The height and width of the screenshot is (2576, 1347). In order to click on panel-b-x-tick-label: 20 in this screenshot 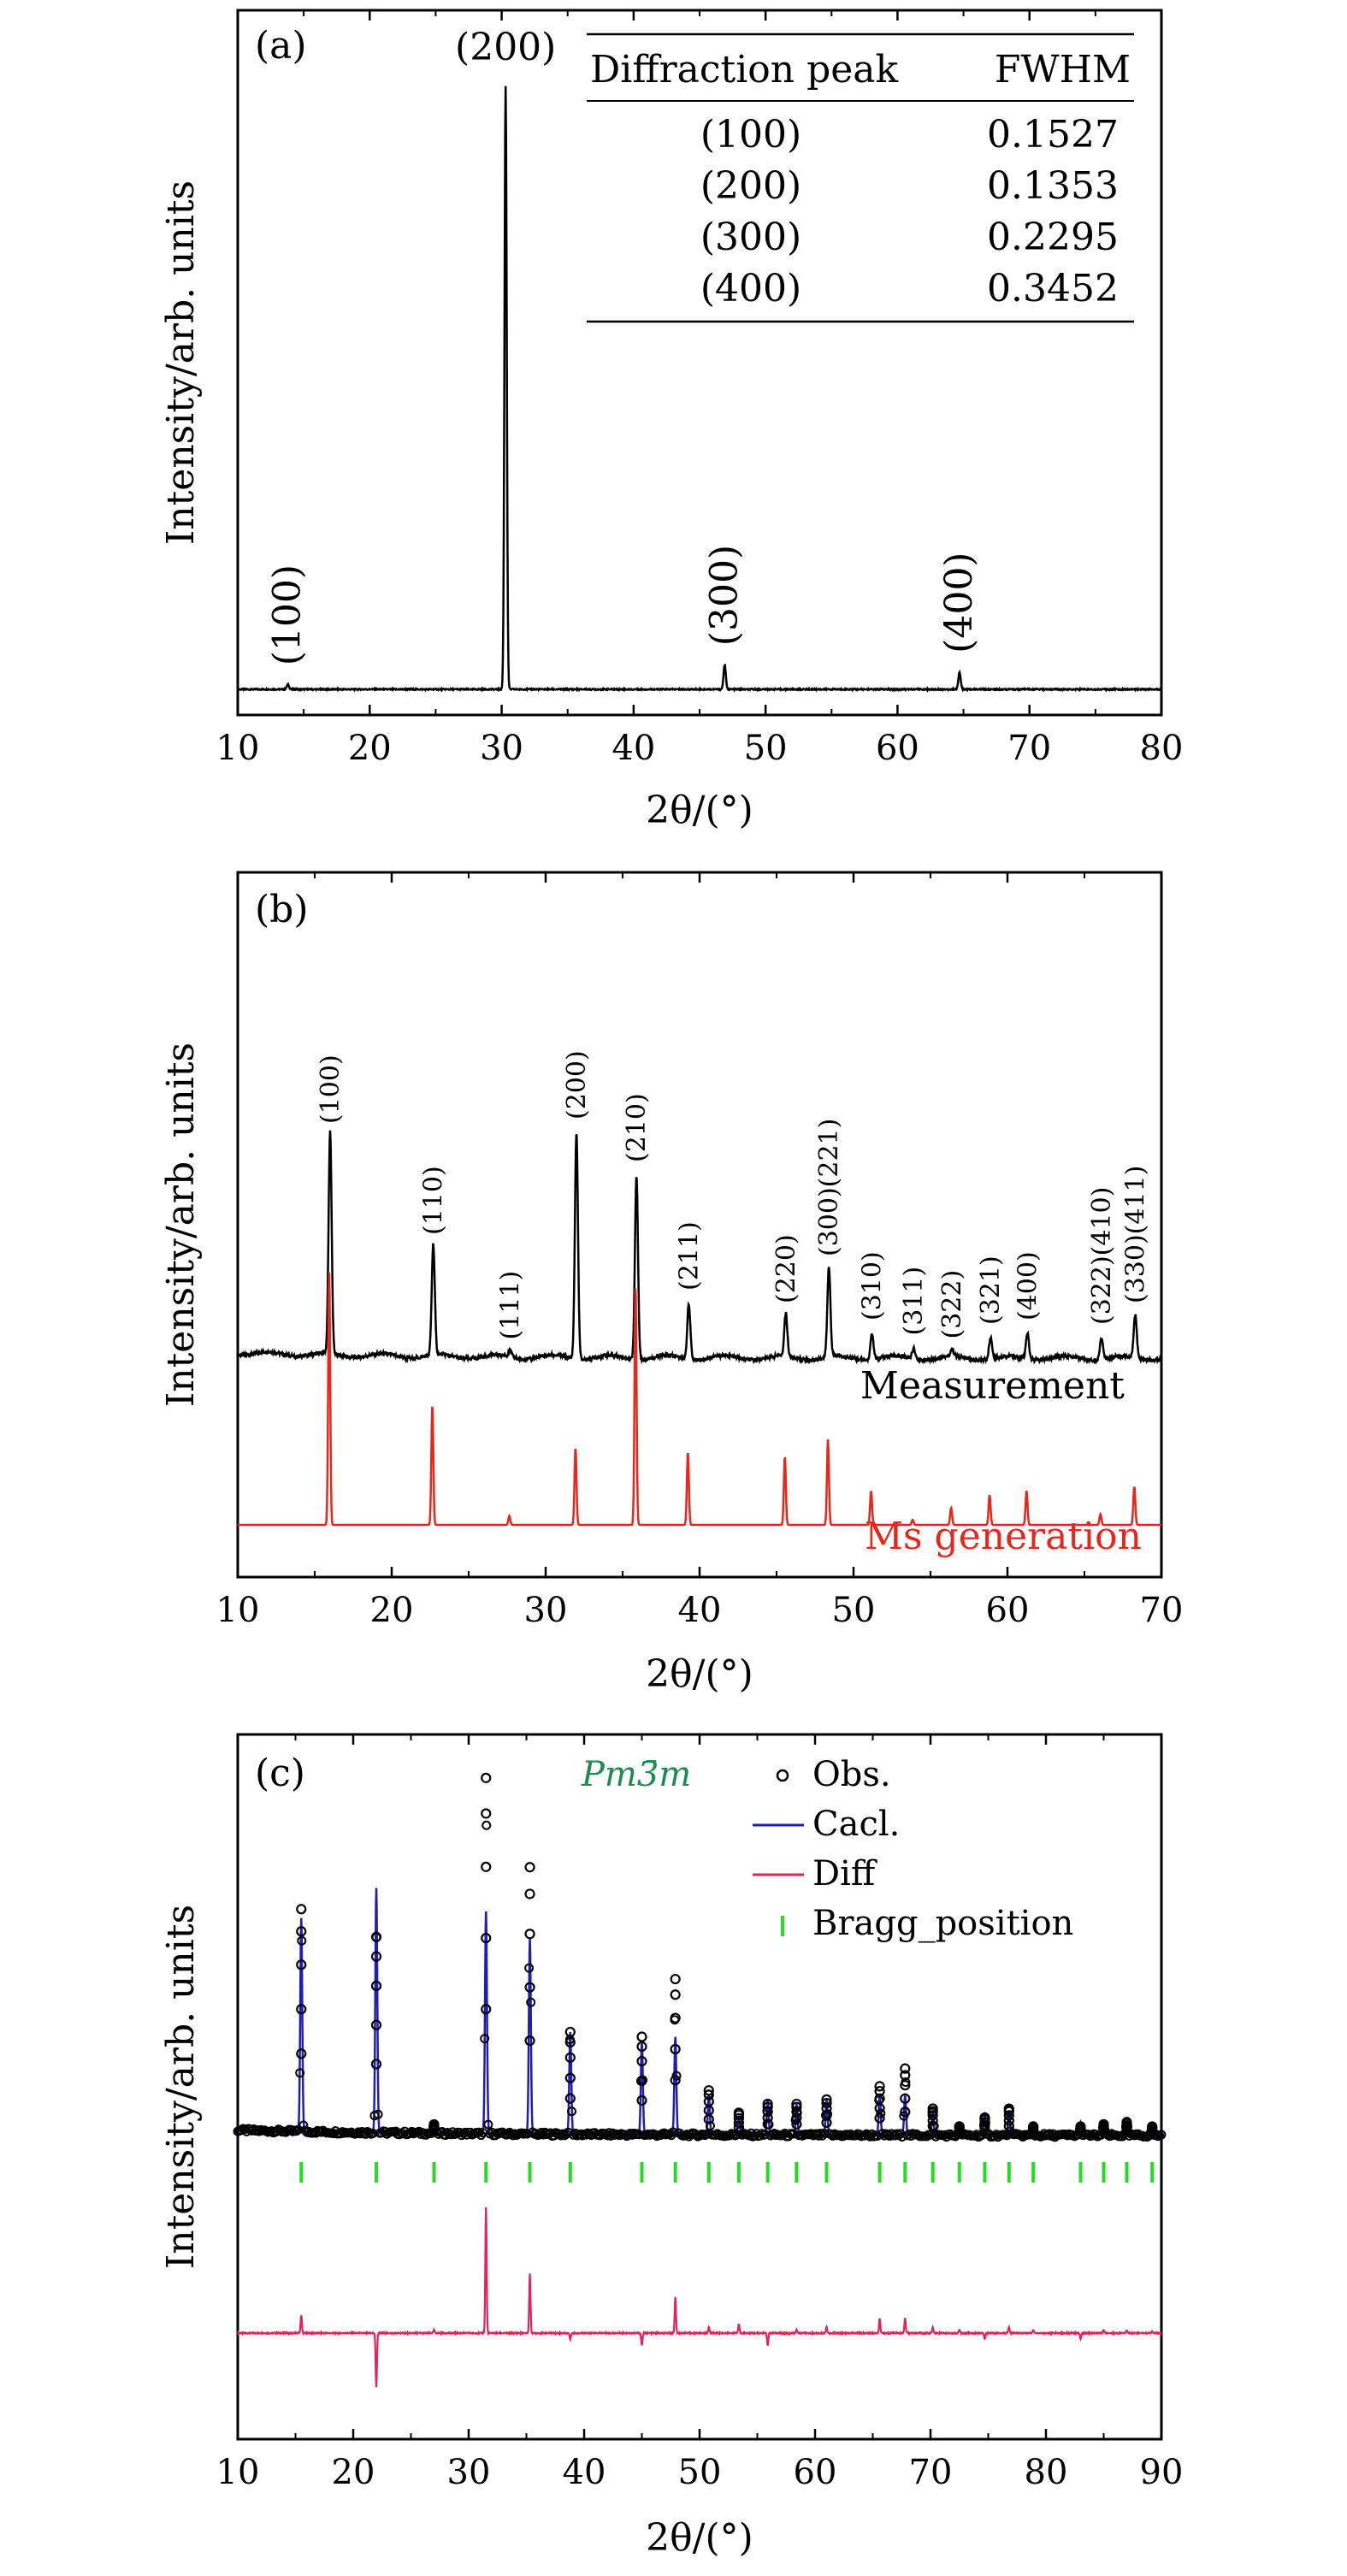, I will do `click(392, 1610)`.